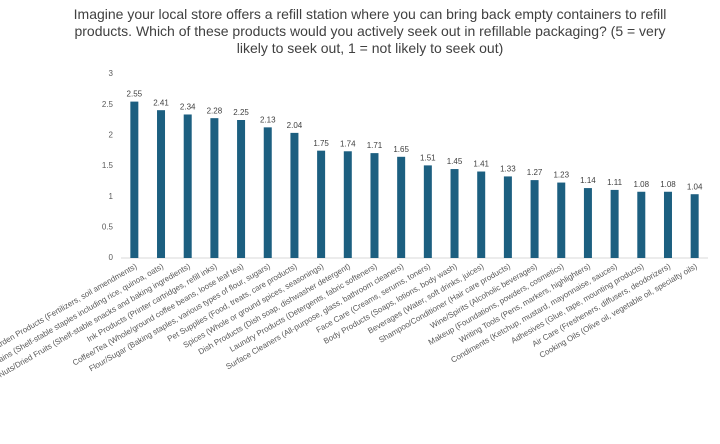 The width and height of the screenshot is (720, 444). Describe the element at coordinates (268, 119) in the screenshot. I see `value-label: 2.13` at that location.